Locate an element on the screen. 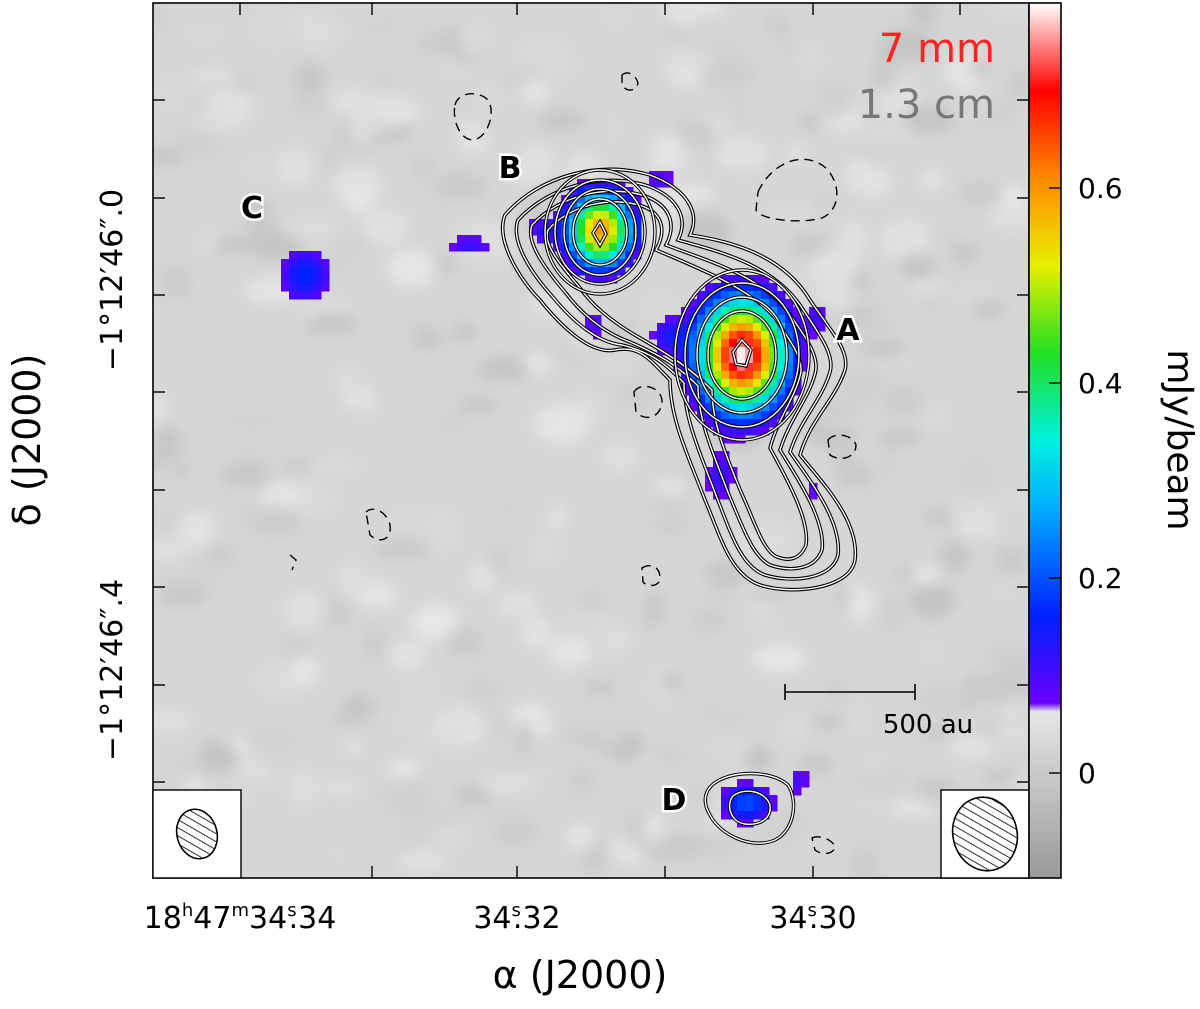 The image size is (1200, 1009). beam-1p3cm is located at coordinates (985, 834).